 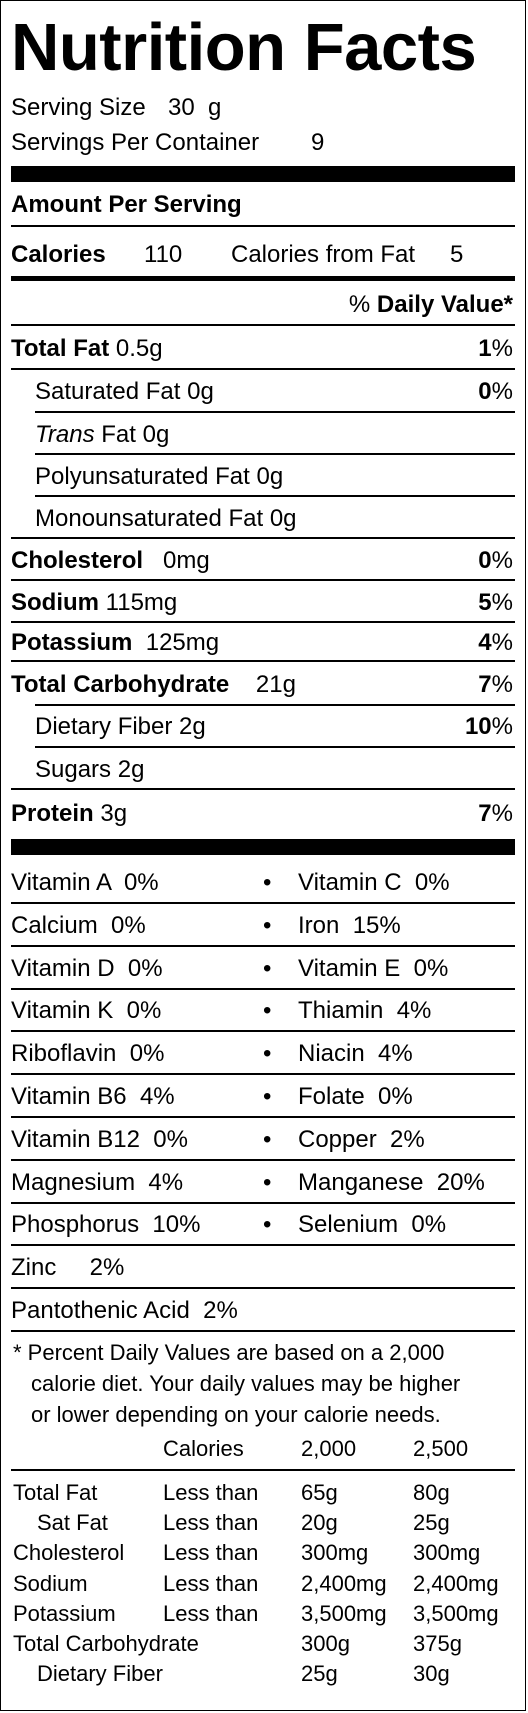 I want to click on vitamin-right-item: Manganese 20%, so click(x=391, y=1182).